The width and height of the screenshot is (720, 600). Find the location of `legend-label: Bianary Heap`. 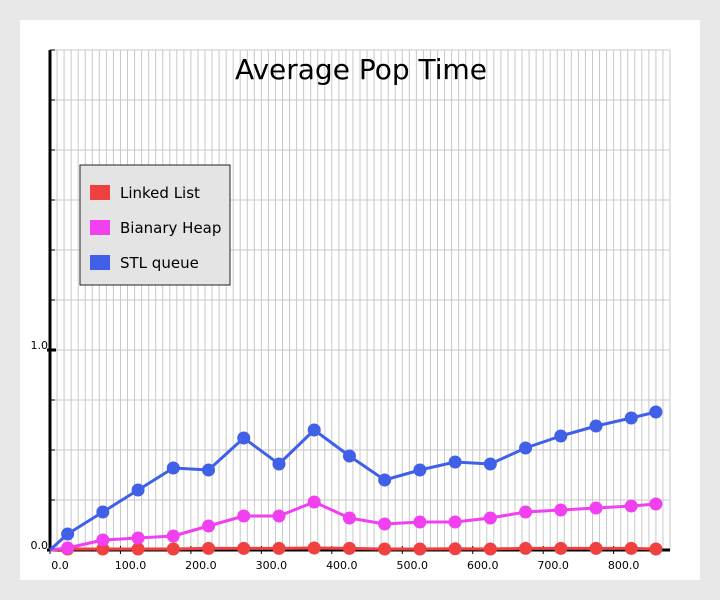

legend-label: Bianary Heap is located at coordinates (170, 228).